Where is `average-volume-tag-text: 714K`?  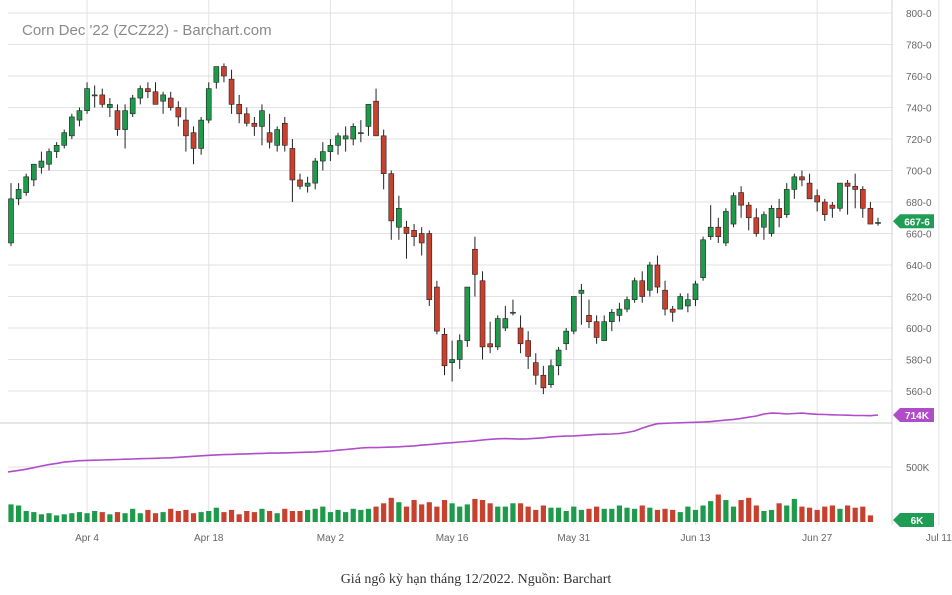 average-volume-tag-text: 714K is located at coordinates (917, 416).